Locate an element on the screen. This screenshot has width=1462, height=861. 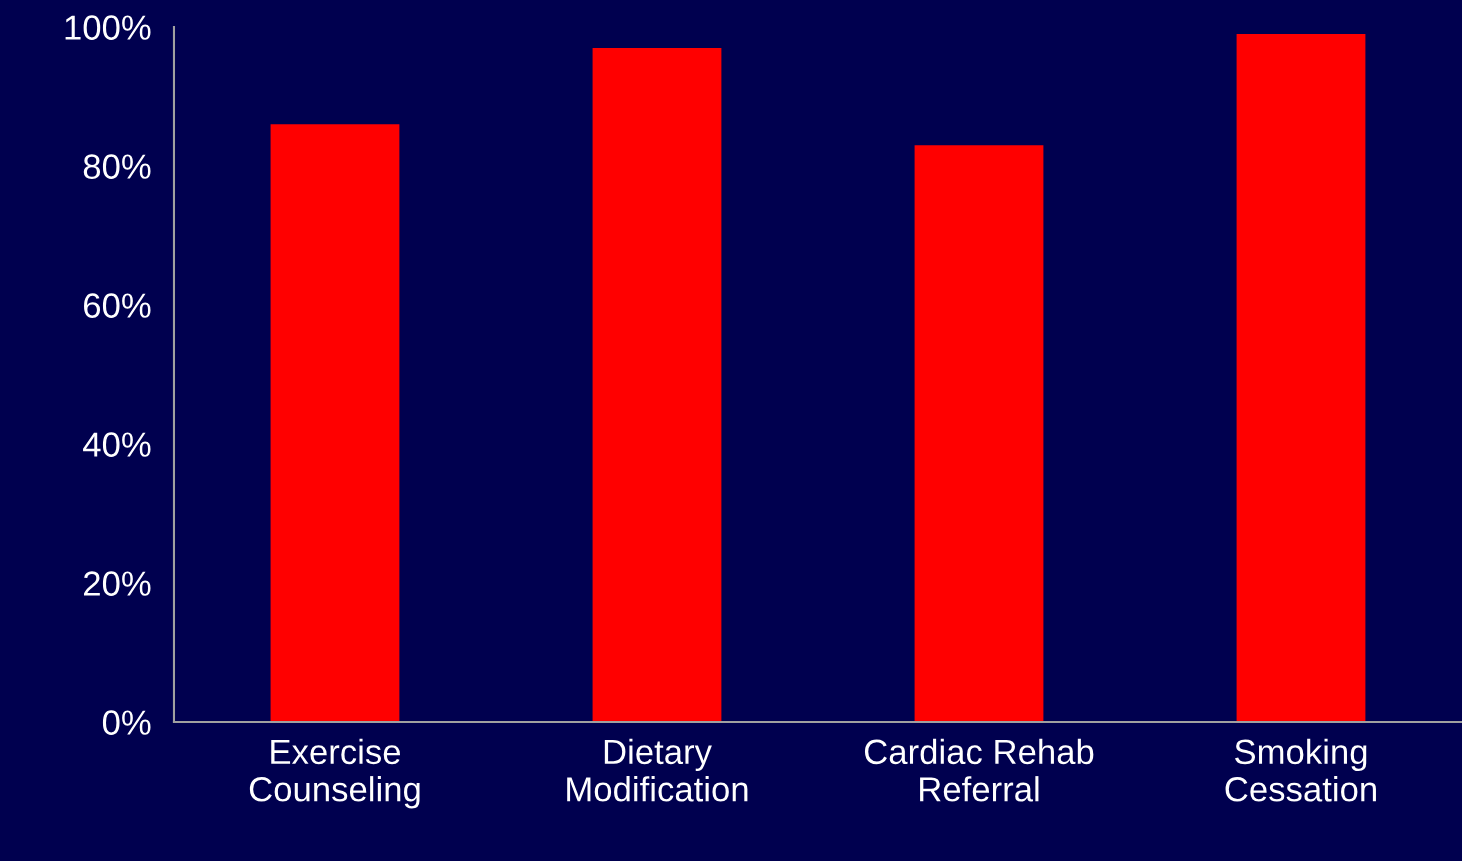
x-tick-label: Cardiac Rehab Referral is located at coordinates (979, 770).